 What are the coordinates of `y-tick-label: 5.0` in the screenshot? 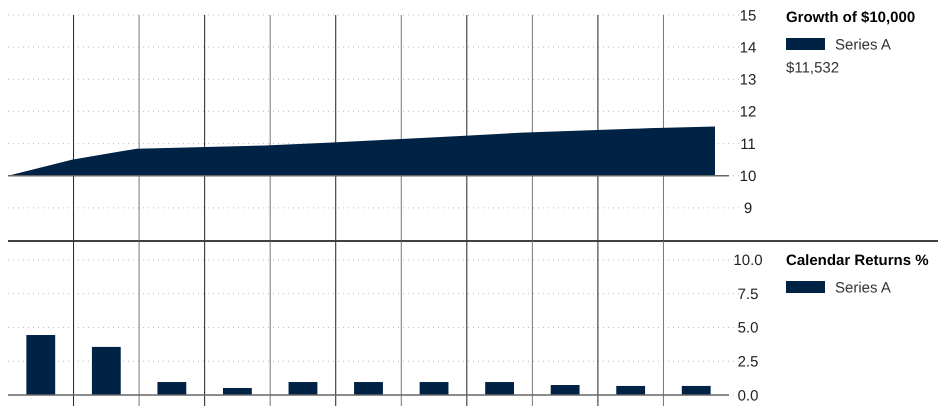 It's located at (748, 328).